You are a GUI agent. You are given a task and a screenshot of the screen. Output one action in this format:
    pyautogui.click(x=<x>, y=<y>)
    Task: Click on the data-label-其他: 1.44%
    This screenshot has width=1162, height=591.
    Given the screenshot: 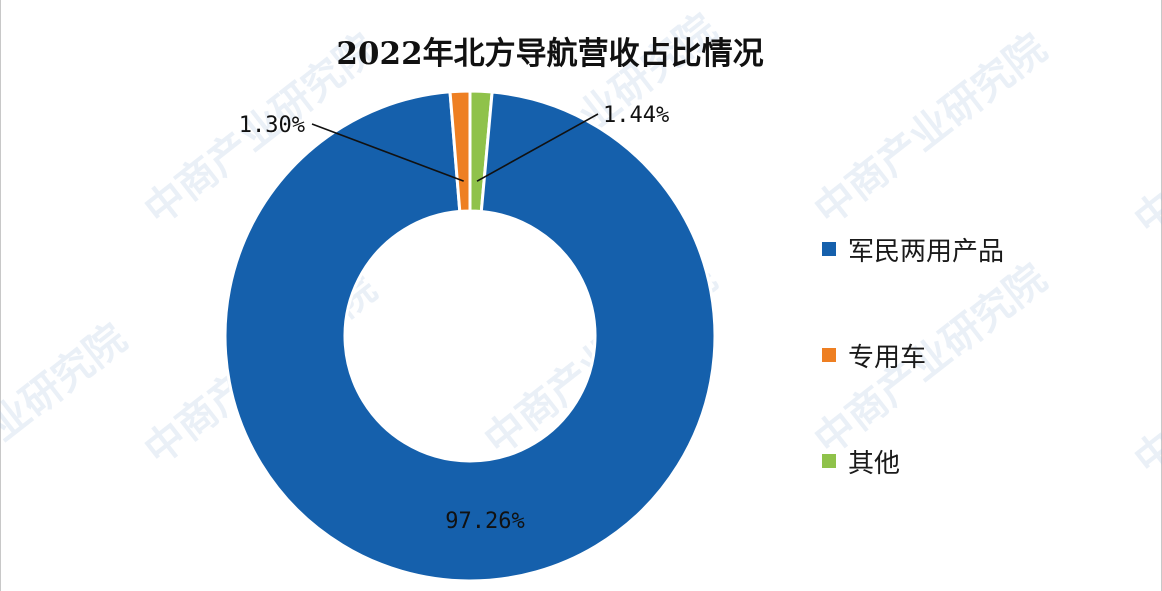 What is the action you would take?
    pyautogui.click(x=636, y=115)
    